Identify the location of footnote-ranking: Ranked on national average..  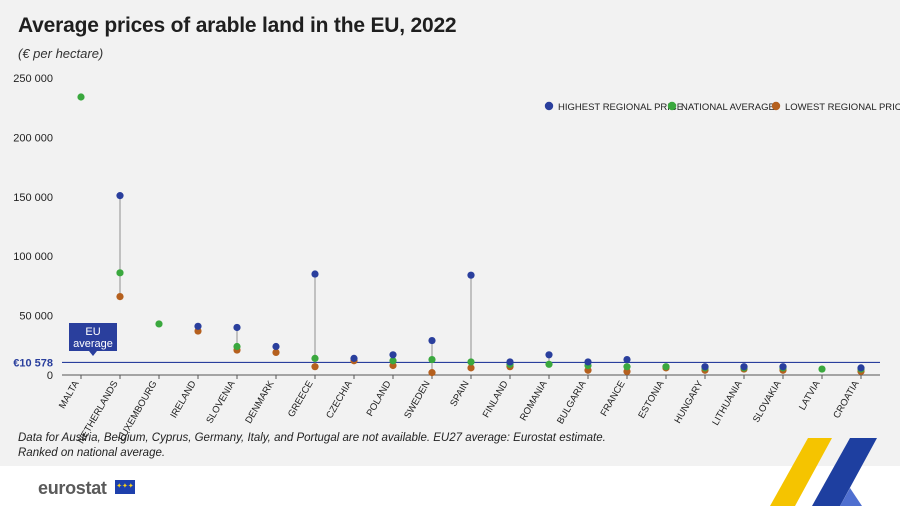
(92, 453).